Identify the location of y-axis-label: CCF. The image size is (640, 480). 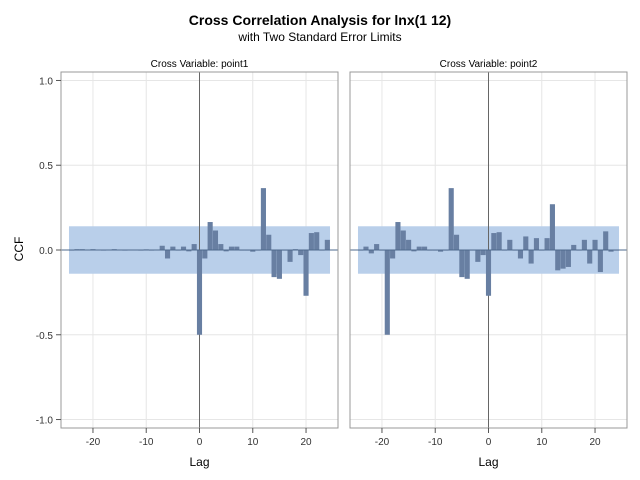
(19, 249).